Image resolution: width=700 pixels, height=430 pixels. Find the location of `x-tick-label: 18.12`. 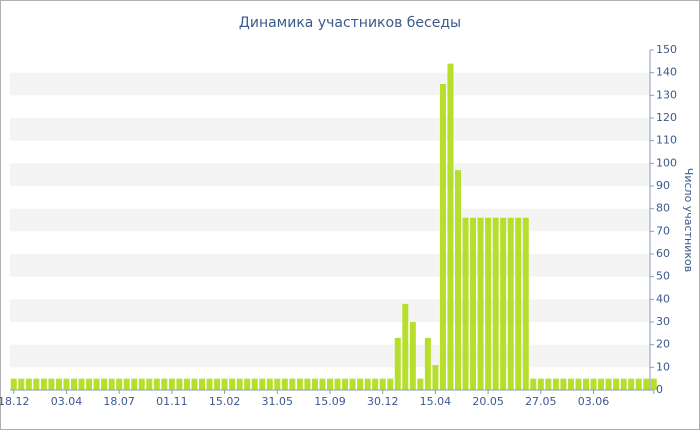

x-tick-label: 18.12 is located at coordinates (15, 401).